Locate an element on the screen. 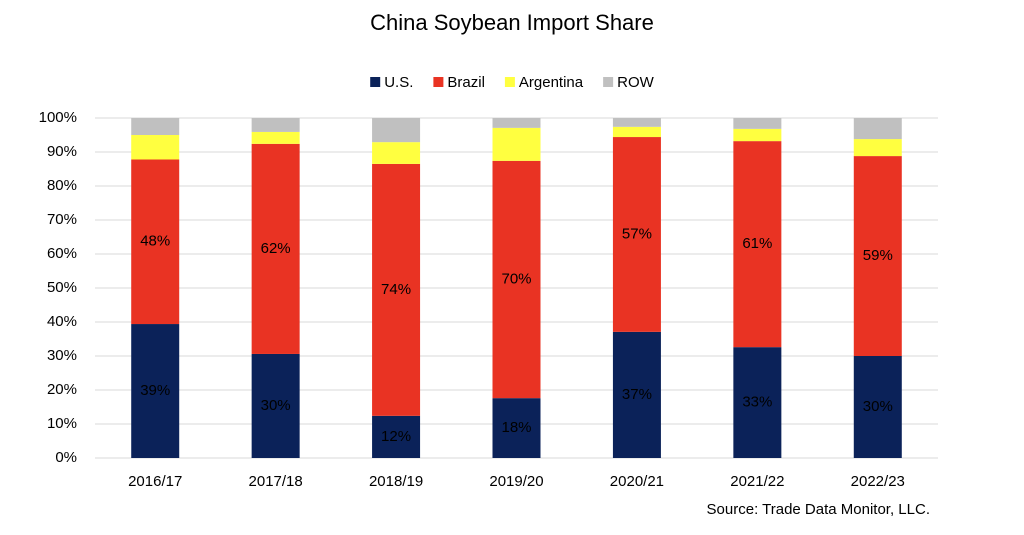 This screenshot has height=535, width=1024. y-tick-label: 40% is located at coordinates (62, 321).